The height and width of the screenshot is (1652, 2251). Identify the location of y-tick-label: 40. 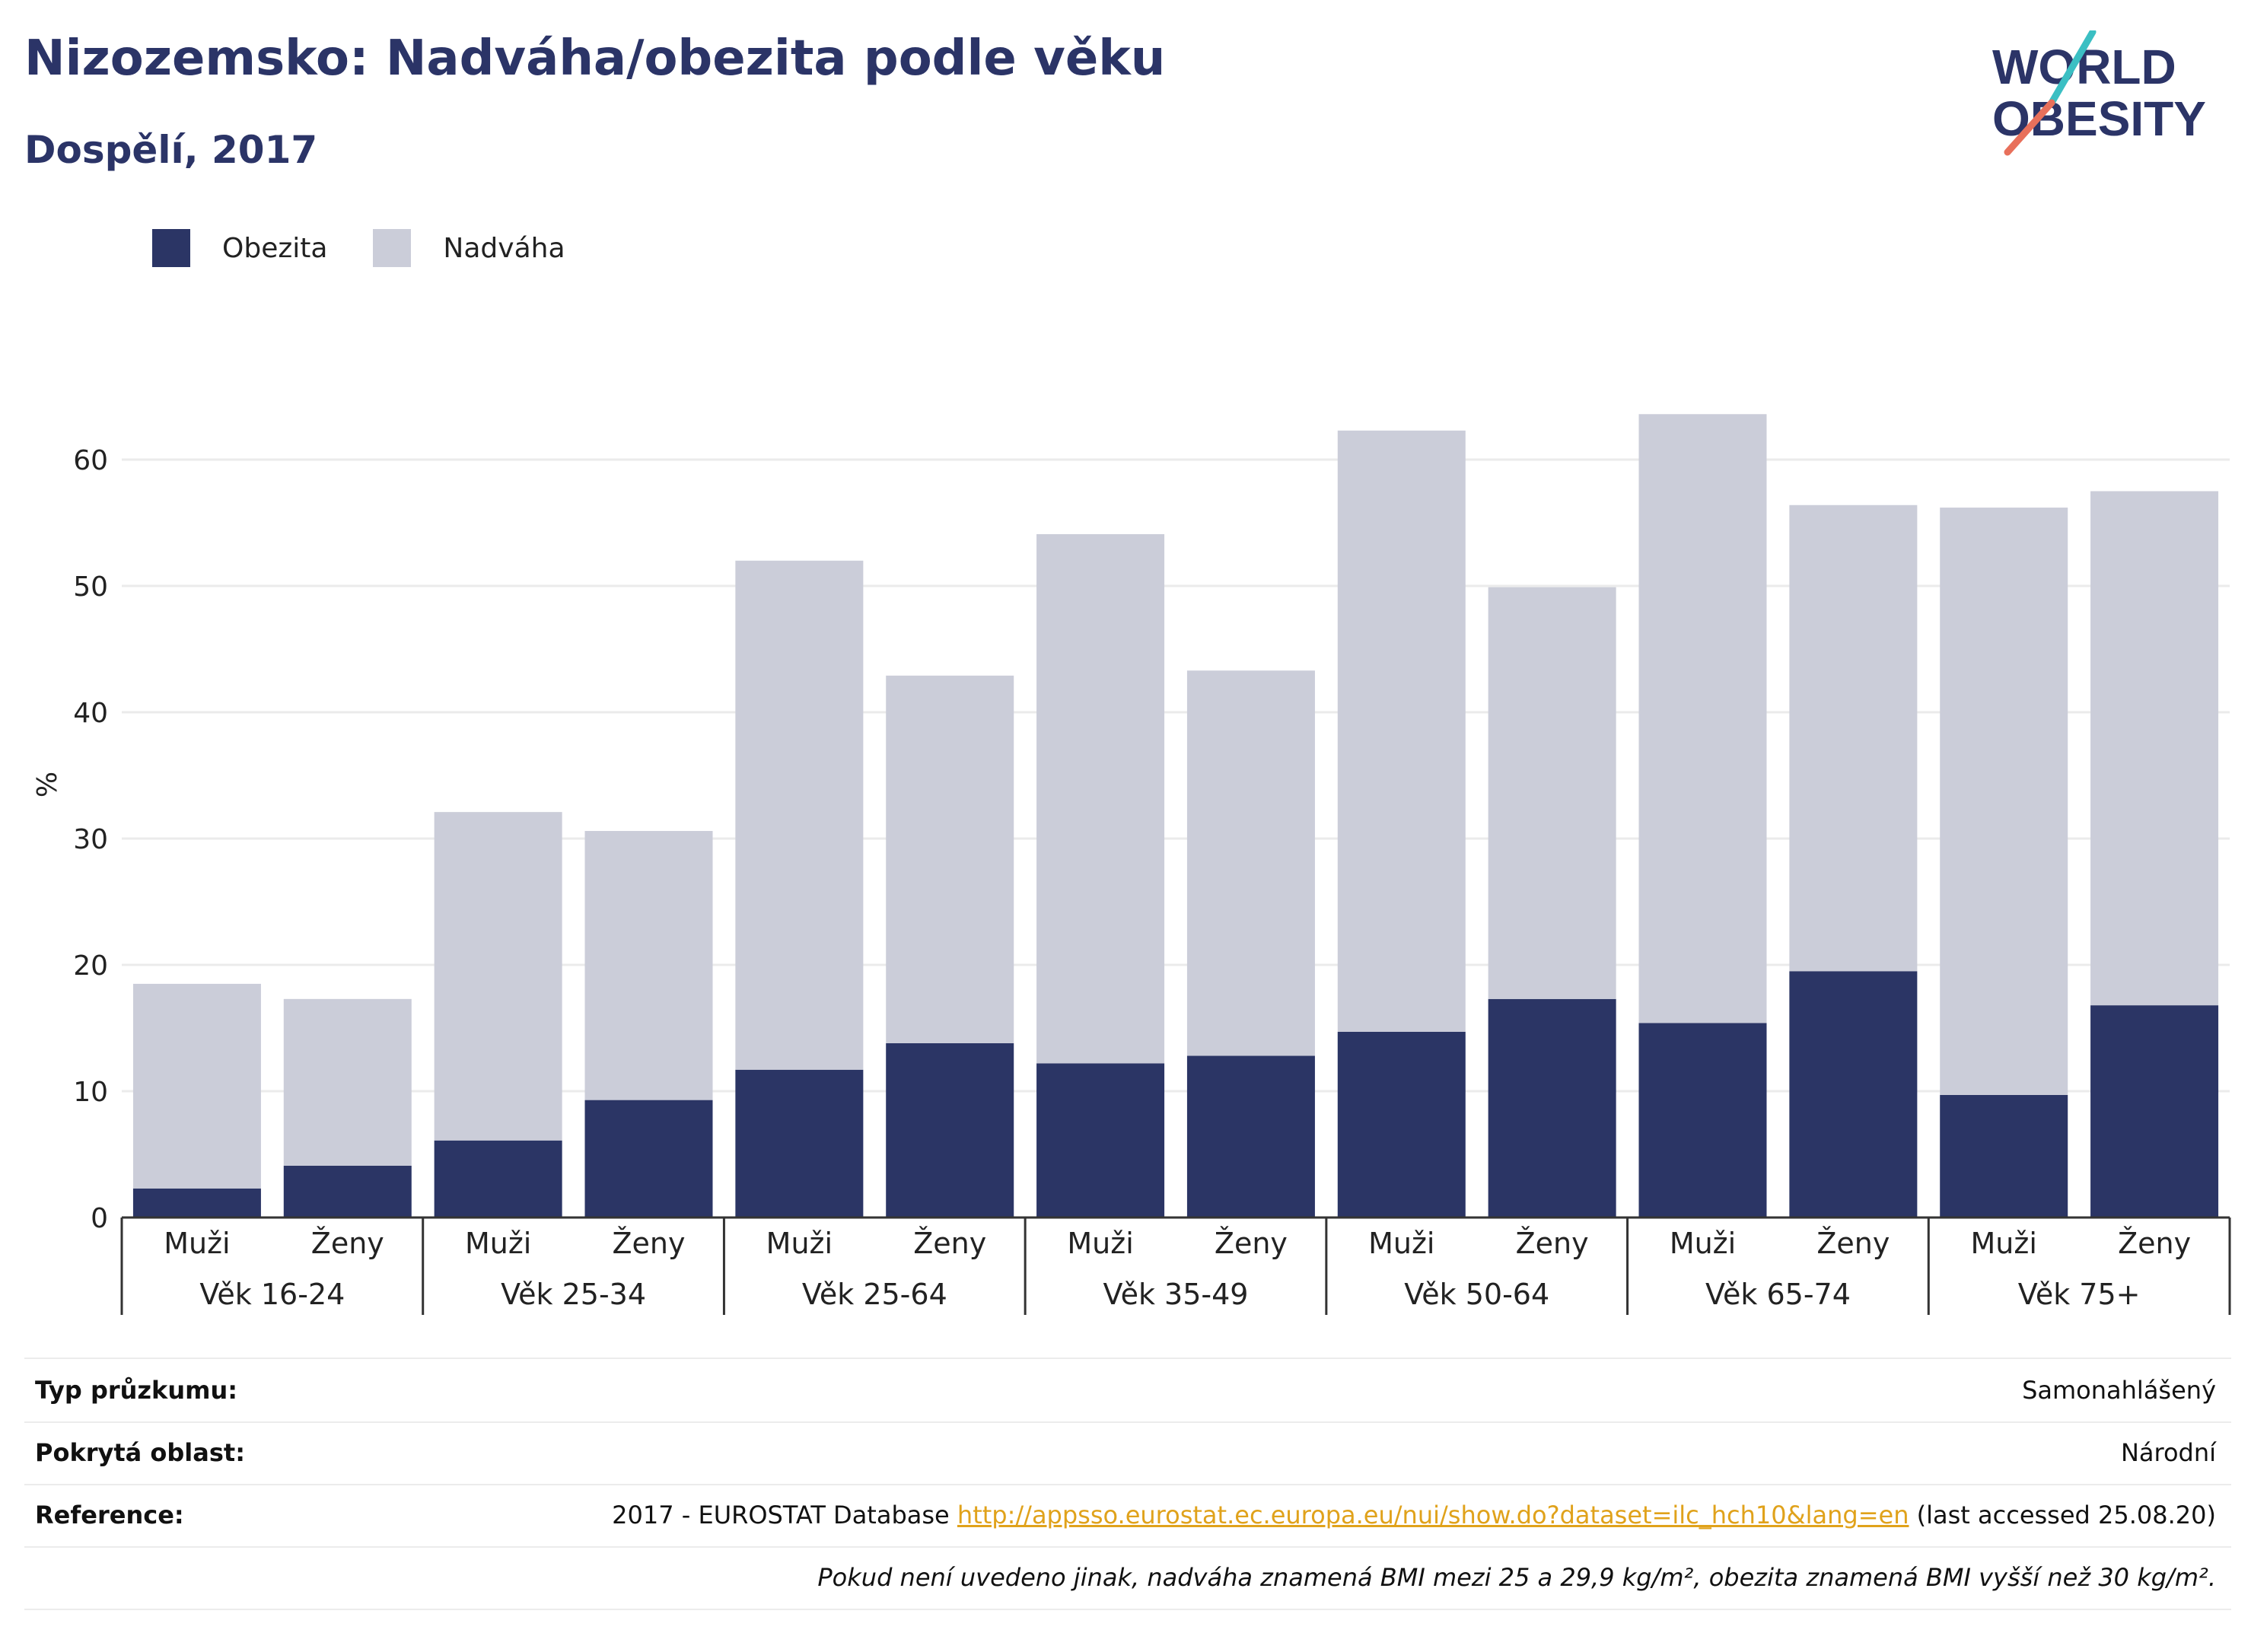
(90, 713).